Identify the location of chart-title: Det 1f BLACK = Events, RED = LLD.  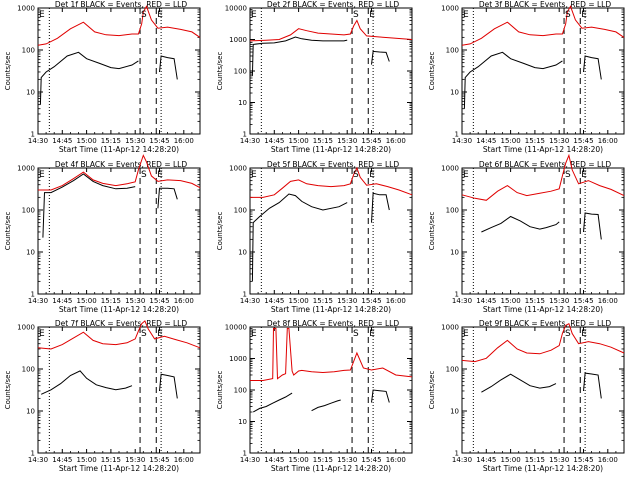
(121, 4).